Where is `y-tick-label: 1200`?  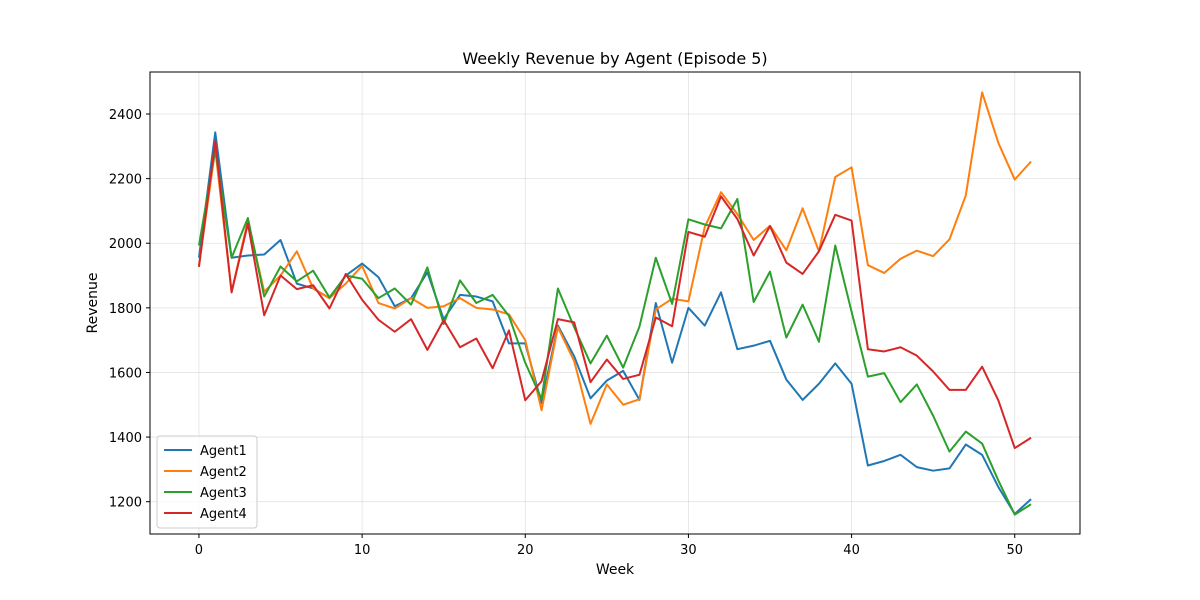 y-tick-label: 1200 is located at coordinates (125, 503).